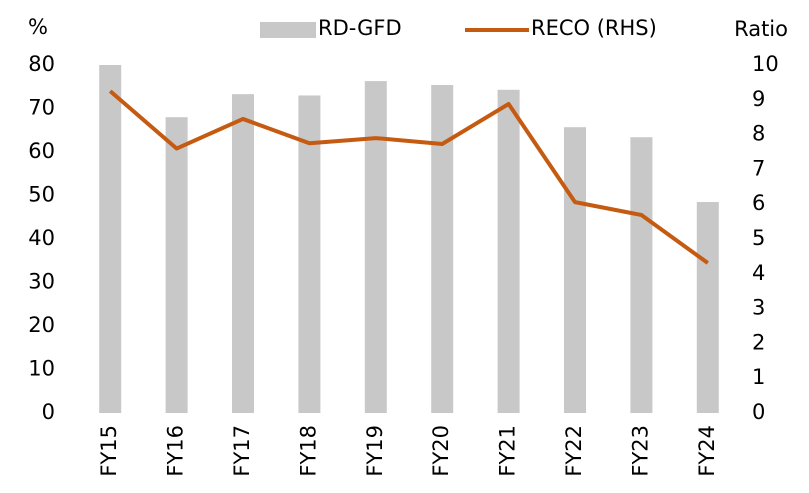 Image resolution: width=809 pixels, height=493 pixels. What do you see at coordinates (41, 195) in the screenshot?
I see `y-tick-label: 50` at bounding box center [41, 195].